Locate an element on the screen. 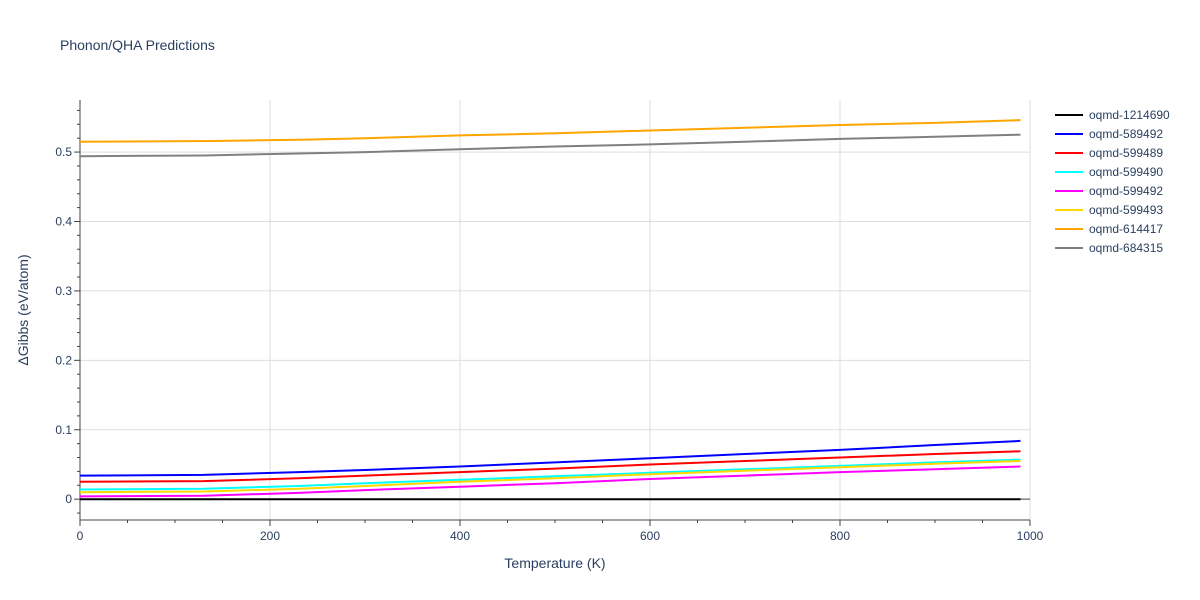  legend-label: oqmd-589492 is located at coordinates (1126, 134).